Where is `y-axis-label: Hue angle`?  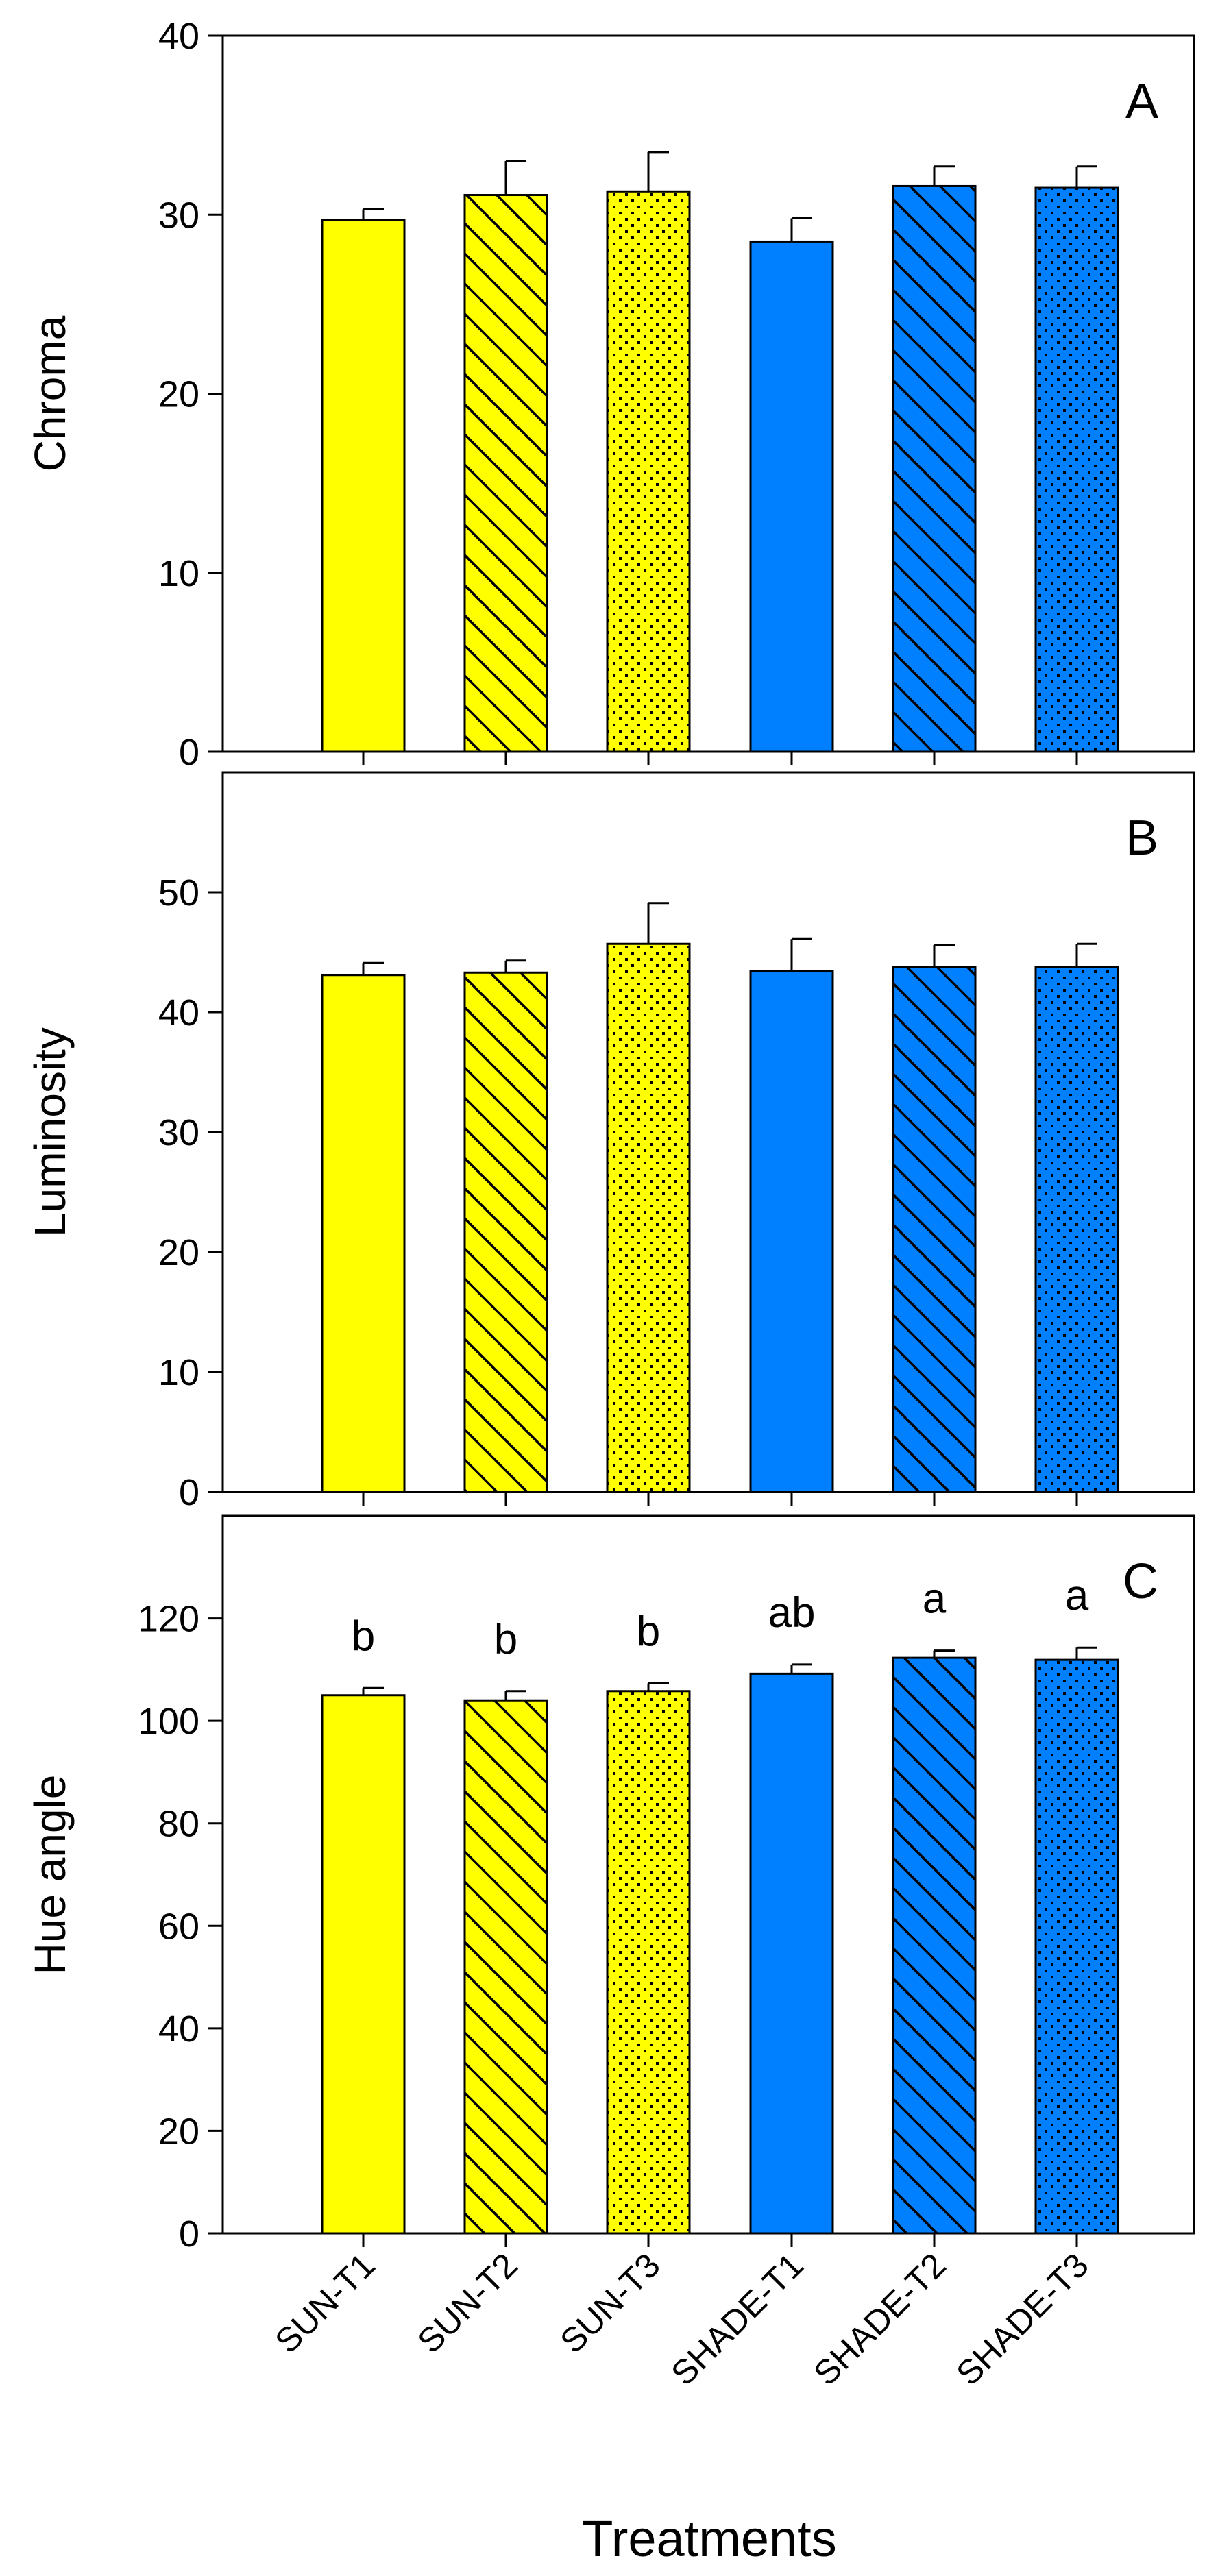
y-axis-label: Hue angle is located at coordinates (50, 1875).